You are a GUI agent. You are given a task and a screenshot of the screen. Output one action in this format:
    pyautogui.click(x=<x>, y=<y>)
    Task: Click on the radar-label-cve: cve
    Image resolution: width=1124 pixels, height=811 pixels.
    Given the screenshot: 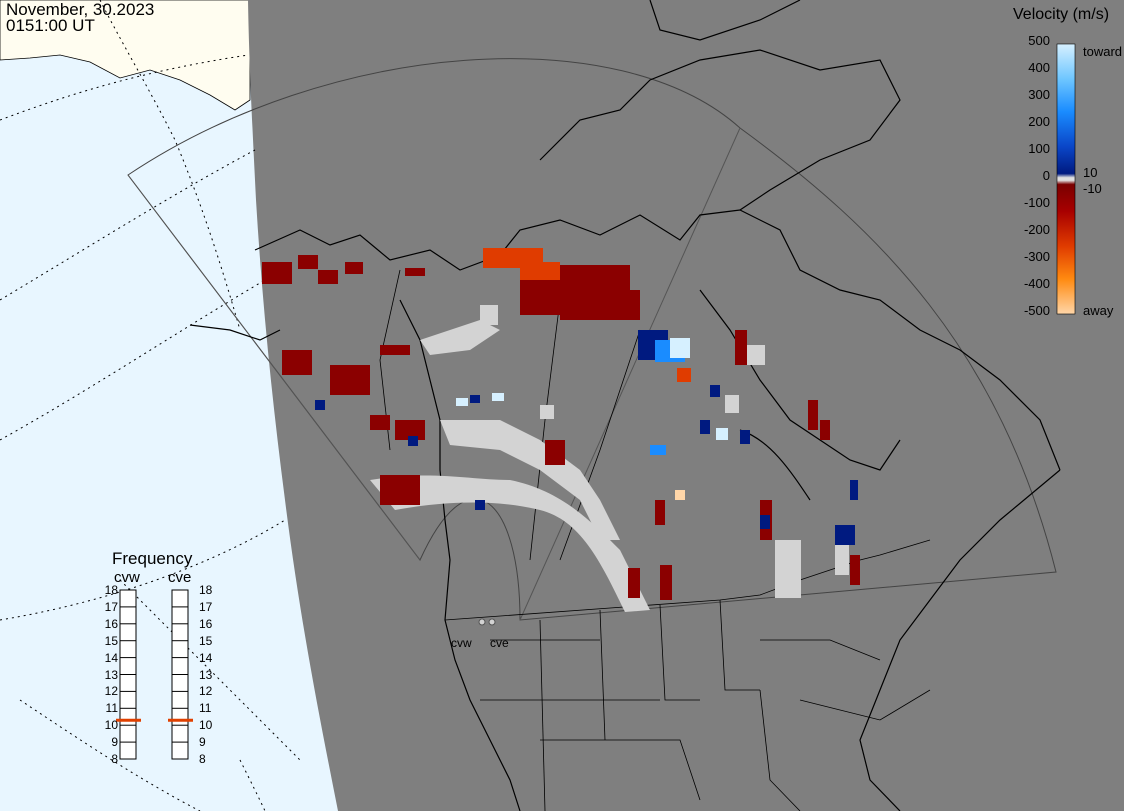 What is the action you would take?
    pyautogui.click(x=180, y=577)
    